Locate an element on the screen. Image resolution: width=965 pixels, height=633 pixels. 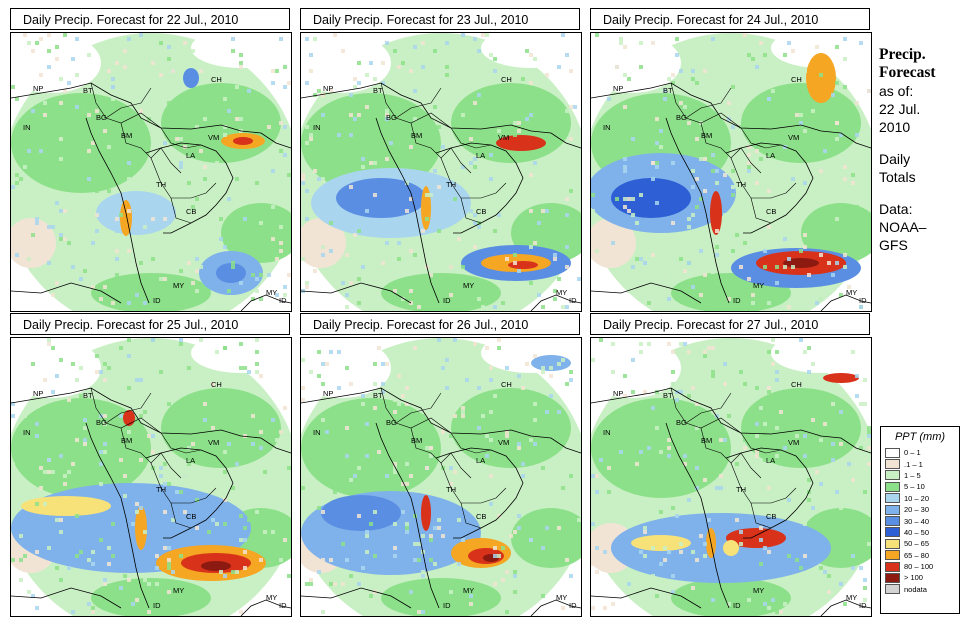
info-heading-line2: Forecast is located at coordinates (907, 72).